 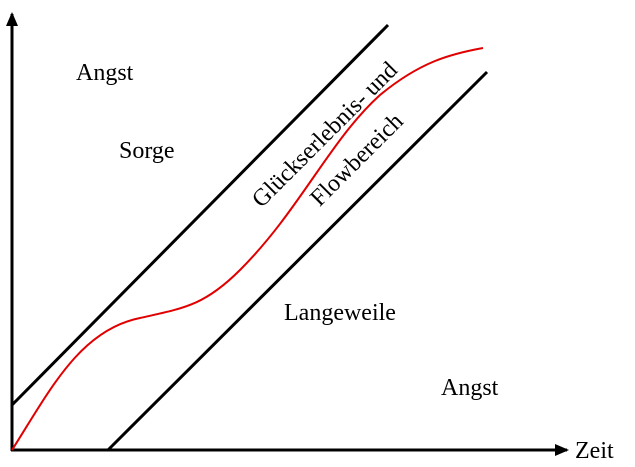 I want to click on region-label: Sorge, so click(x=147, y=151).